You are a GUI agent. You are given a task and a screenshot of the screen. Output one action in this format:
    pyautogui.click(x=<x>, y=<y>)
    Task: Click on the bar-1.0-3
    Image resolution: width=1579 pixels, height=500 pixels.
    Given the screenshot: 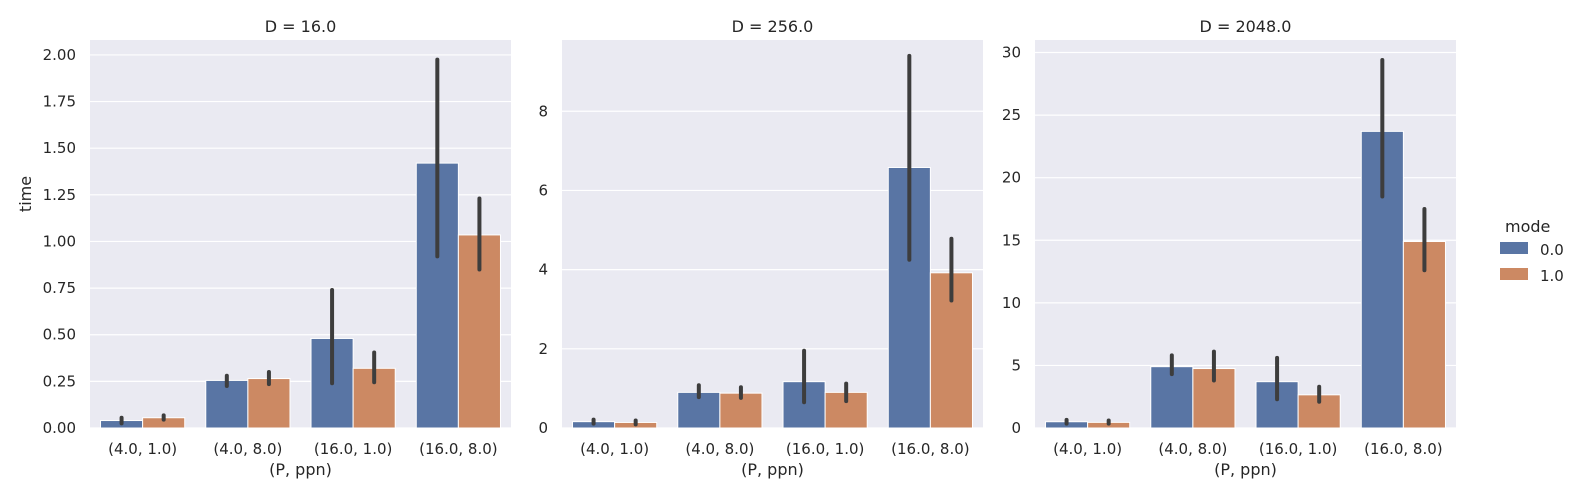 What is the action you would take?
    pyautogui.click(x=1424, y=335)
    